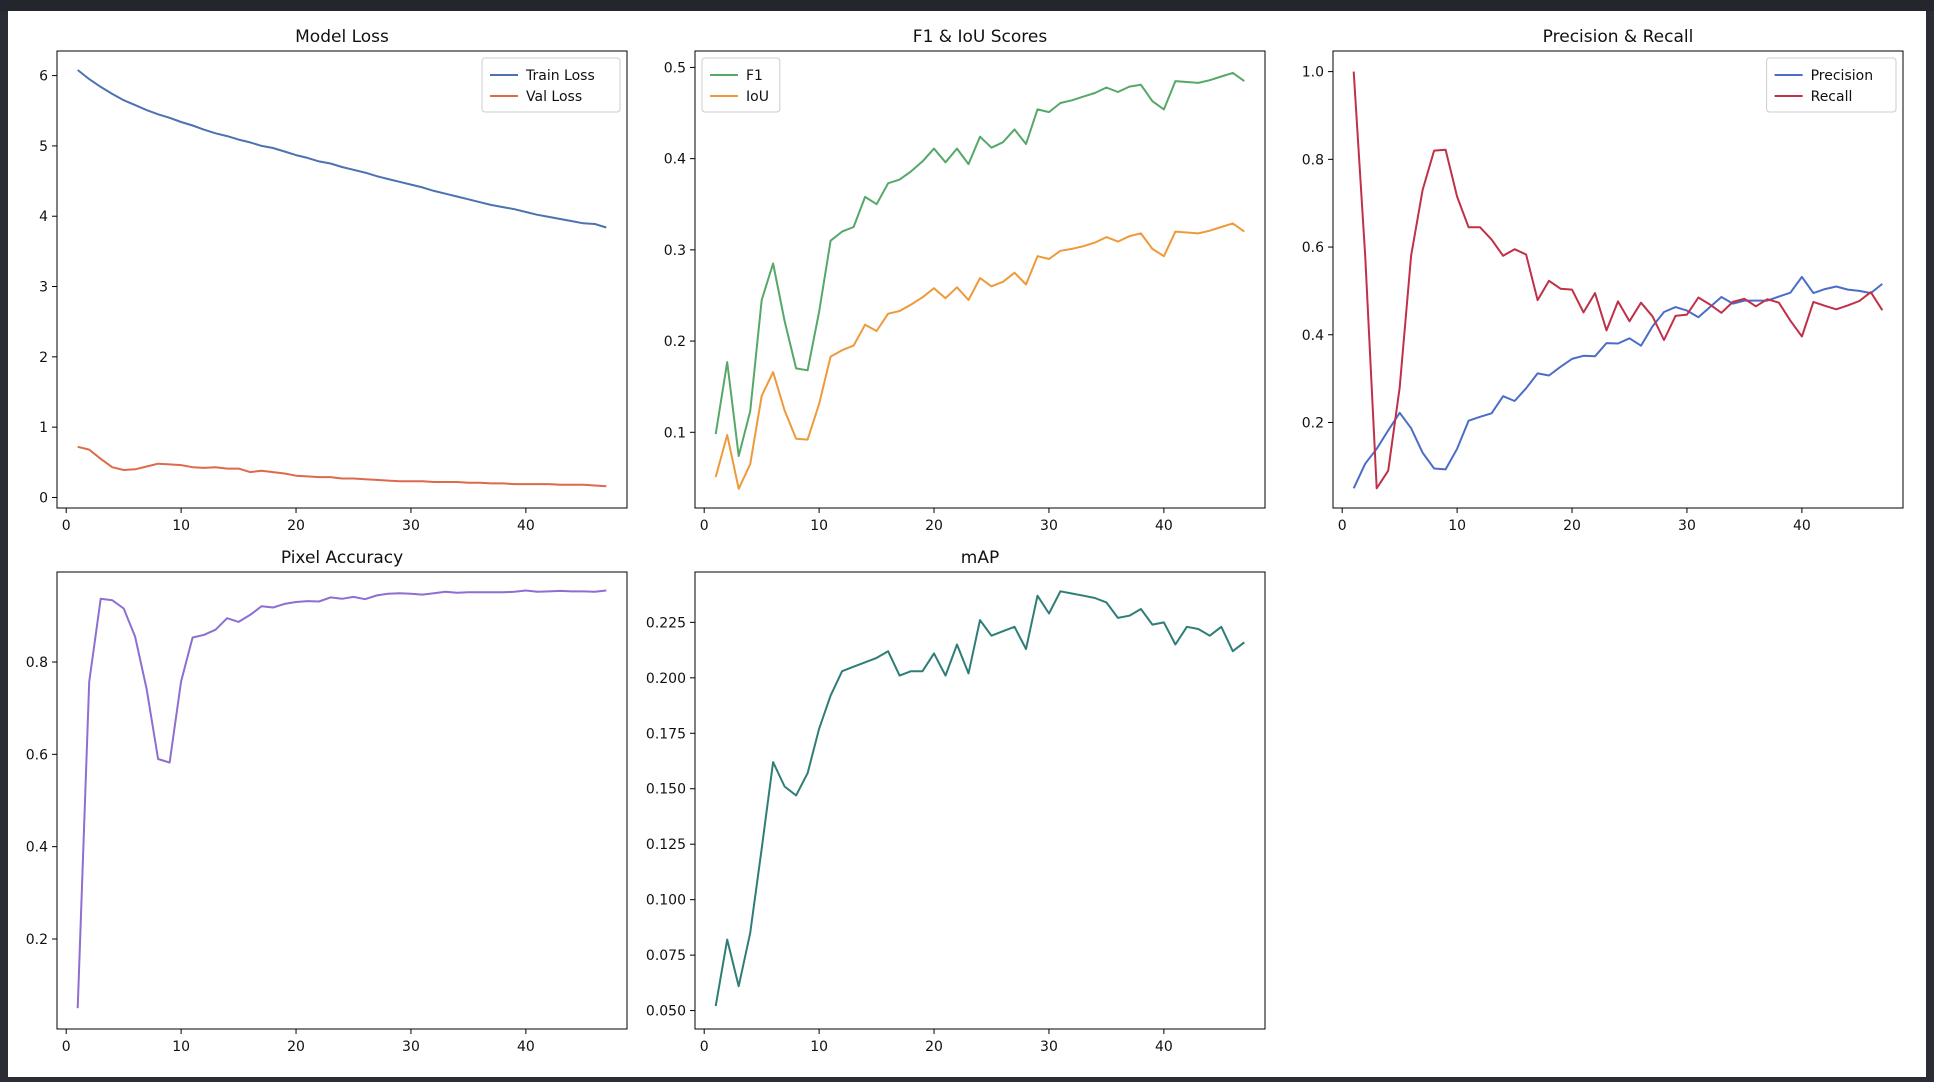 Image resolution: width=1934 pixels, height=1082 pixels. Describe the element at coordinates (666, 845) in the screenshot. I see `y-tick-label: 0.125` at that location.